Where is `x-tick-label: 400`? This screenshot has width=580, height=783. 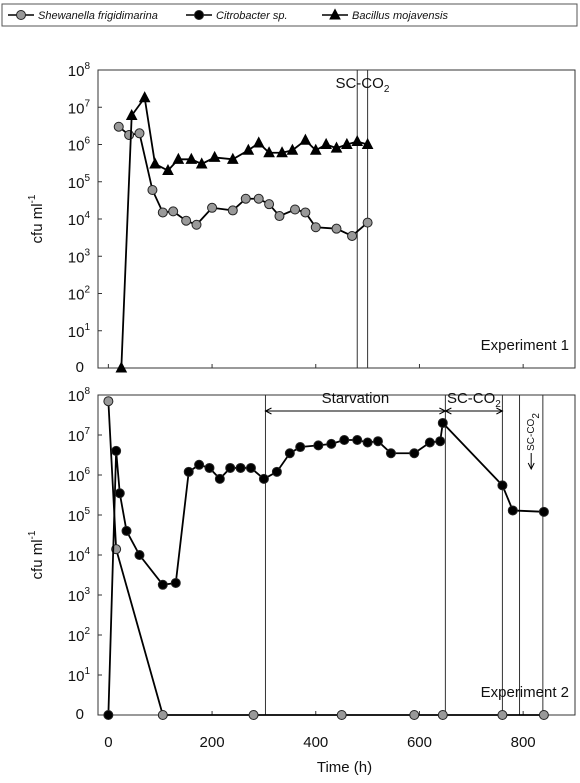
x-tick-label: 400 is located at coordinates (315, 742).